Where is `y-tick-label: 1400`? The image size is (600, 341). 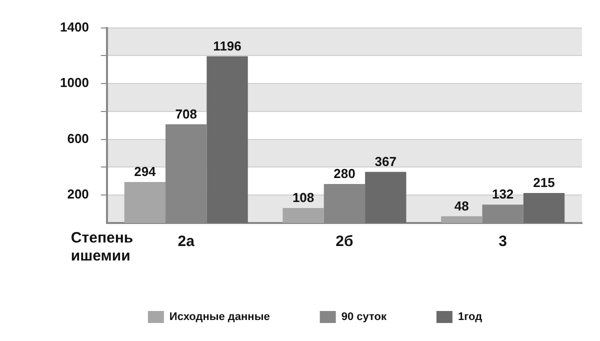 y-tick-label: 1400 is located at coordinates (74, 26).